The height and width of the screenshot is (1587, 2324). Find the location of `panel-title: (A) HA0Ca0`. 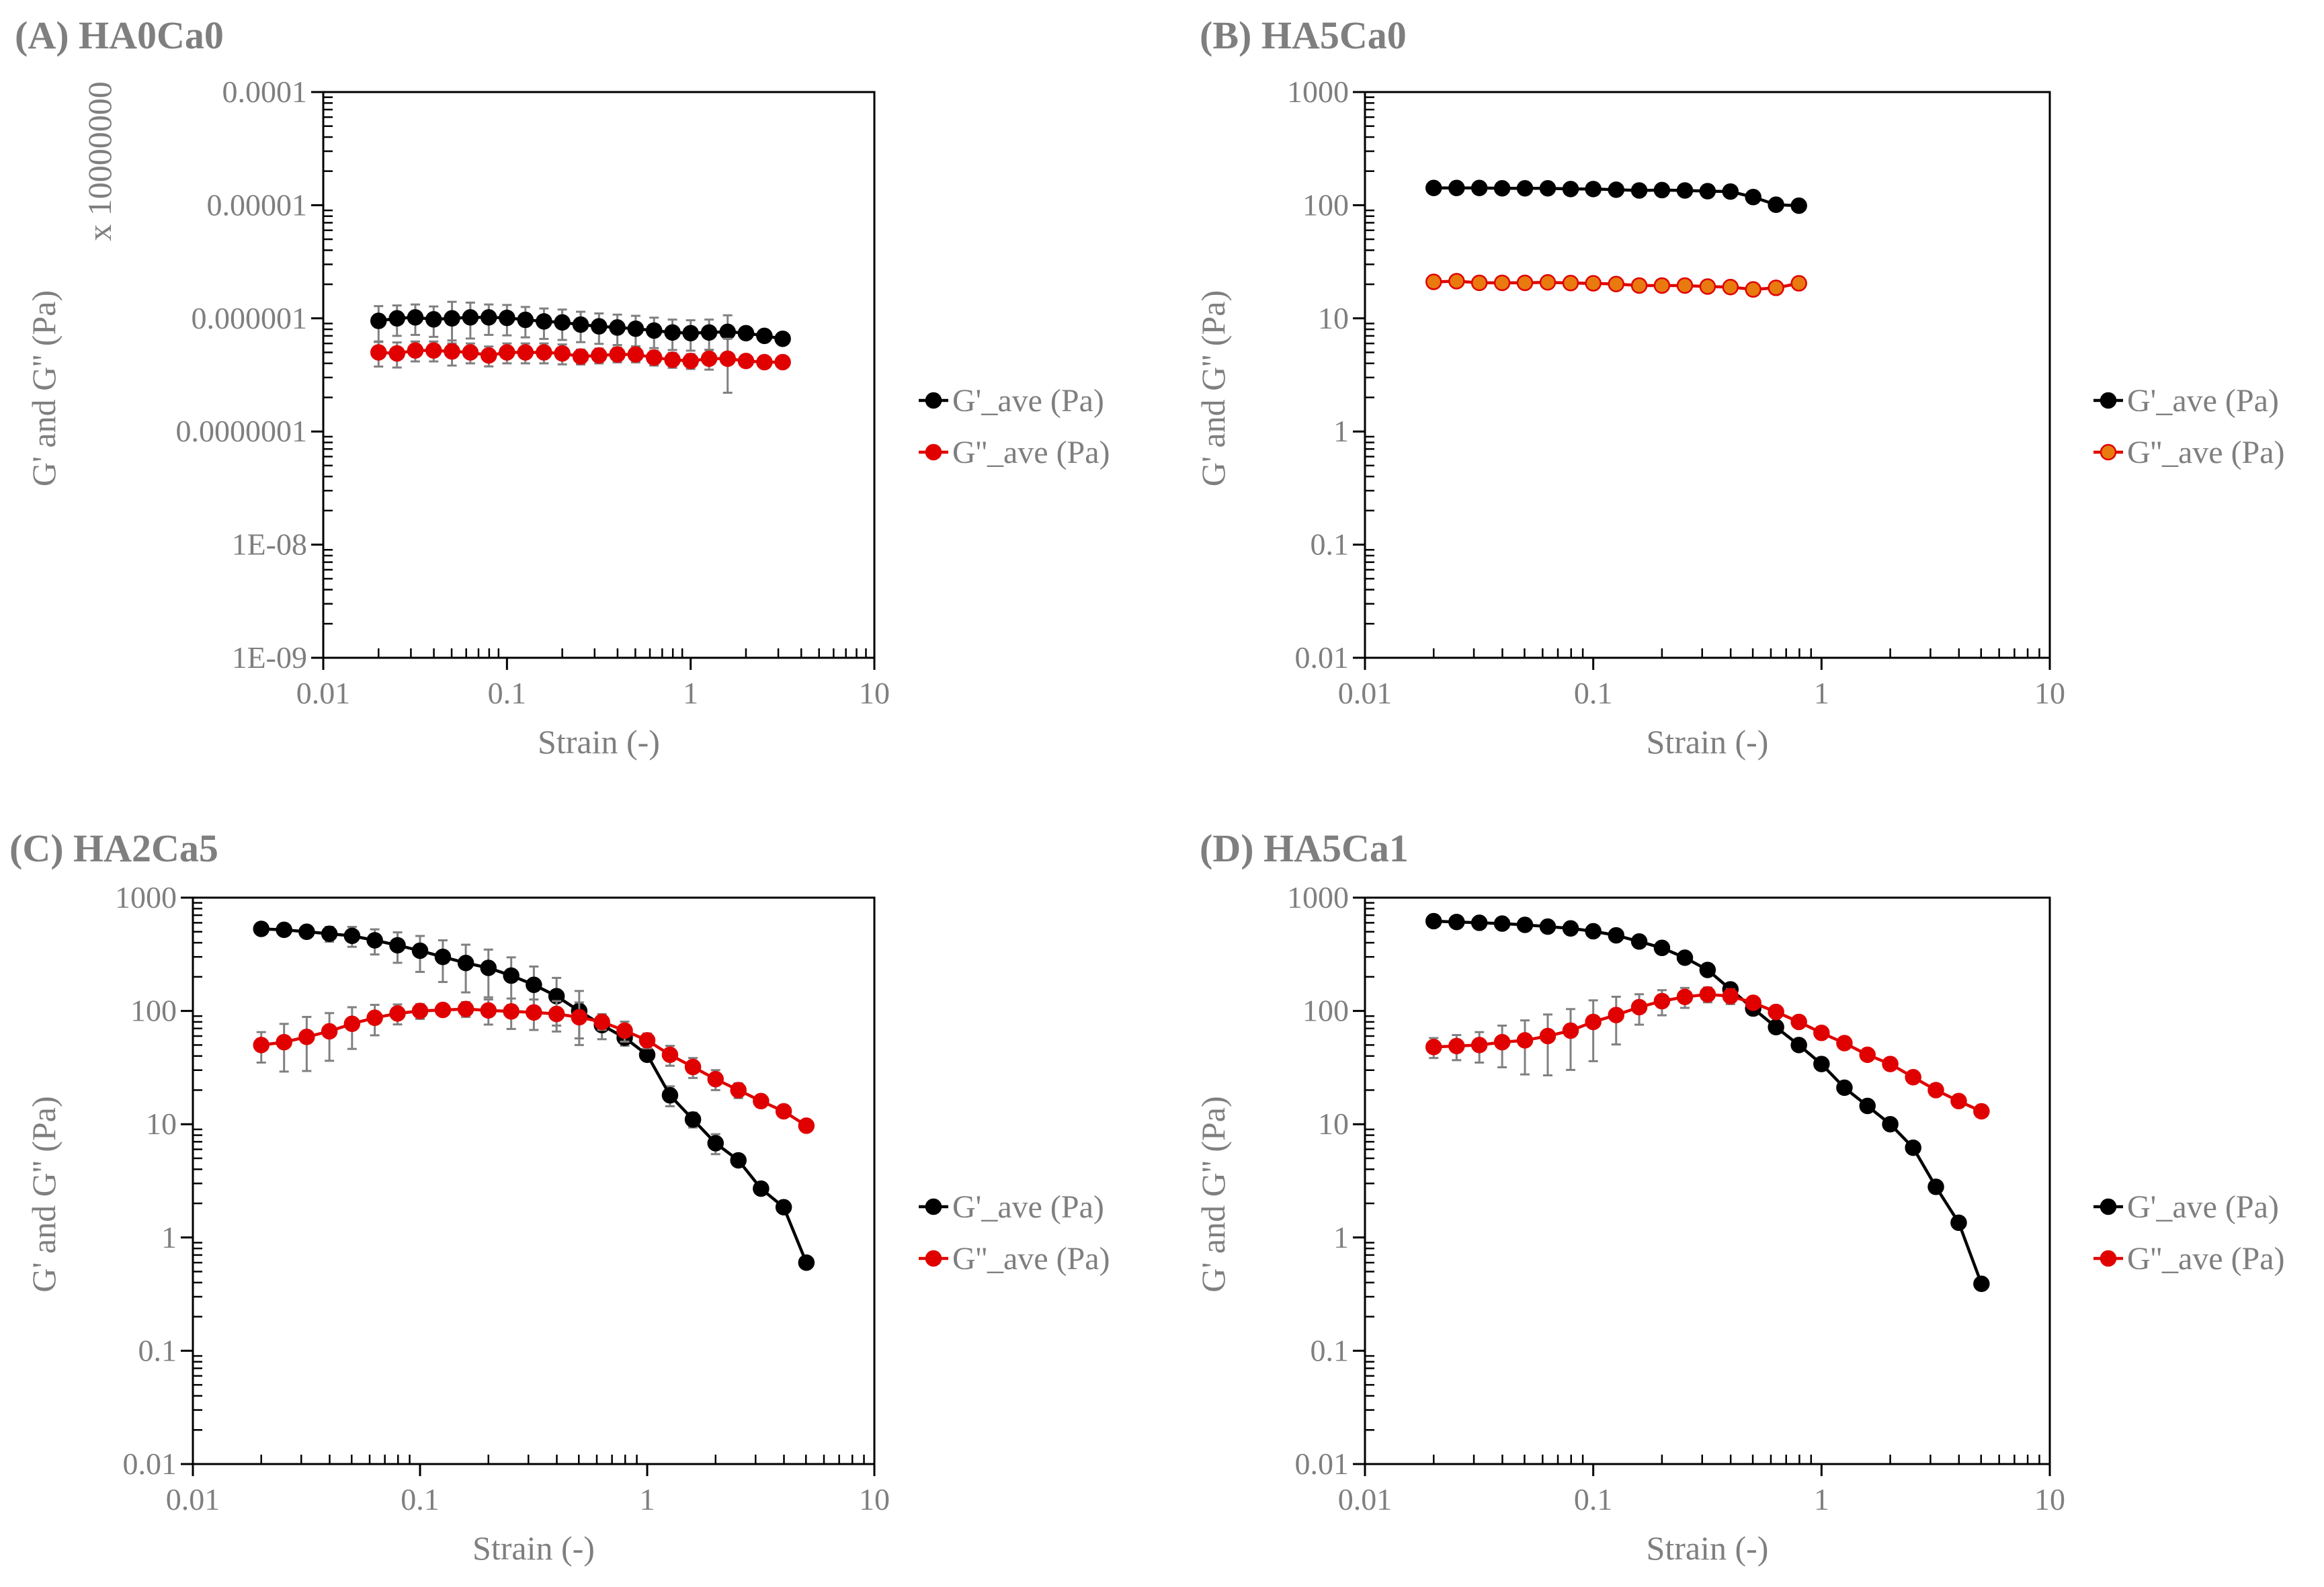

panel-title: (A) HA0Ca0 is located at coordinates (119, 35).